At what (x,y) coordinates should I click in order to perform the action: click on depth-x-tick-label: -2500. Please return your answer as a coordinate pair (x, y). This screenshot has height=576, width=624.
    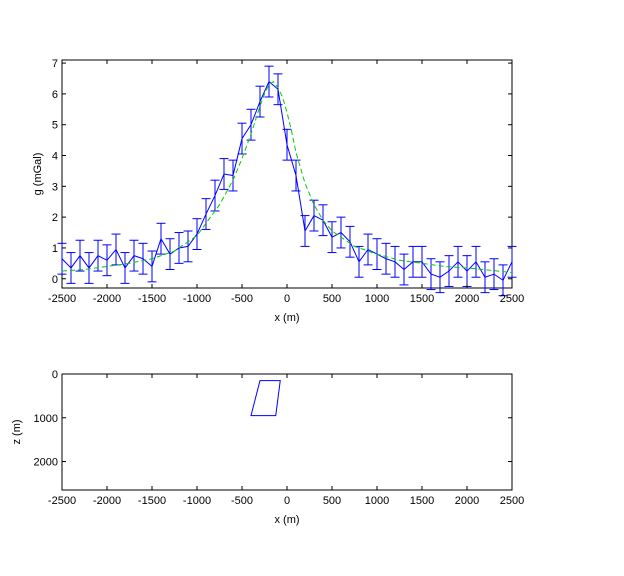
    Looking at the image, I should click on (62, 501).